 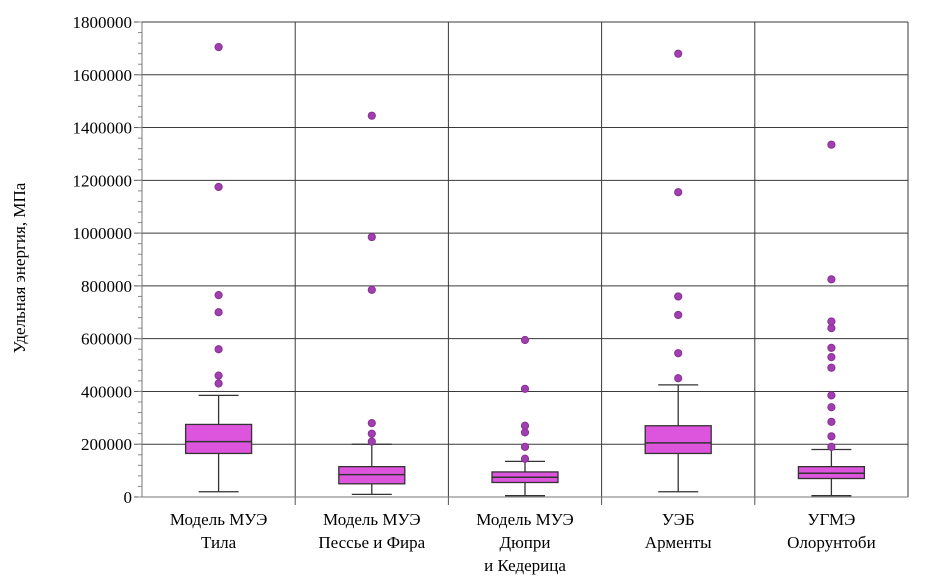 What do you see at coordinates (128, 497) in the screenshot?
I see `y-tick-label: 0` at bounding box center [128, 497].